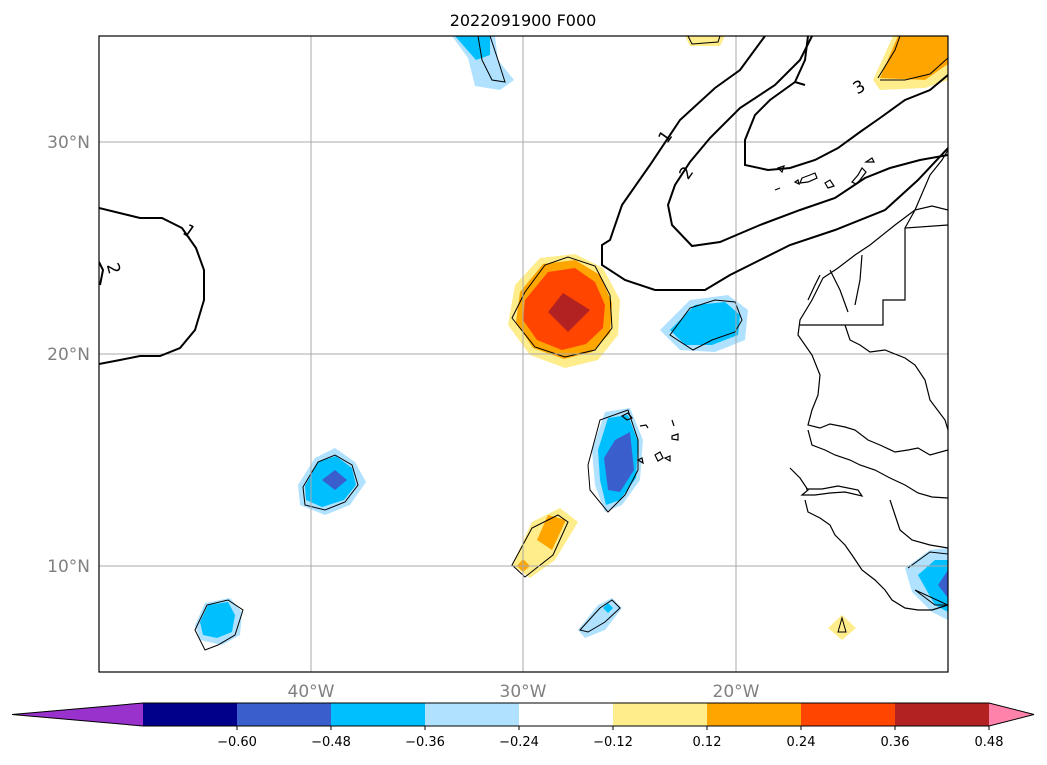 This screenshot has width=1047, height=765. I want to click on colorbar-tick-label: 0.24, so click(801, 742).